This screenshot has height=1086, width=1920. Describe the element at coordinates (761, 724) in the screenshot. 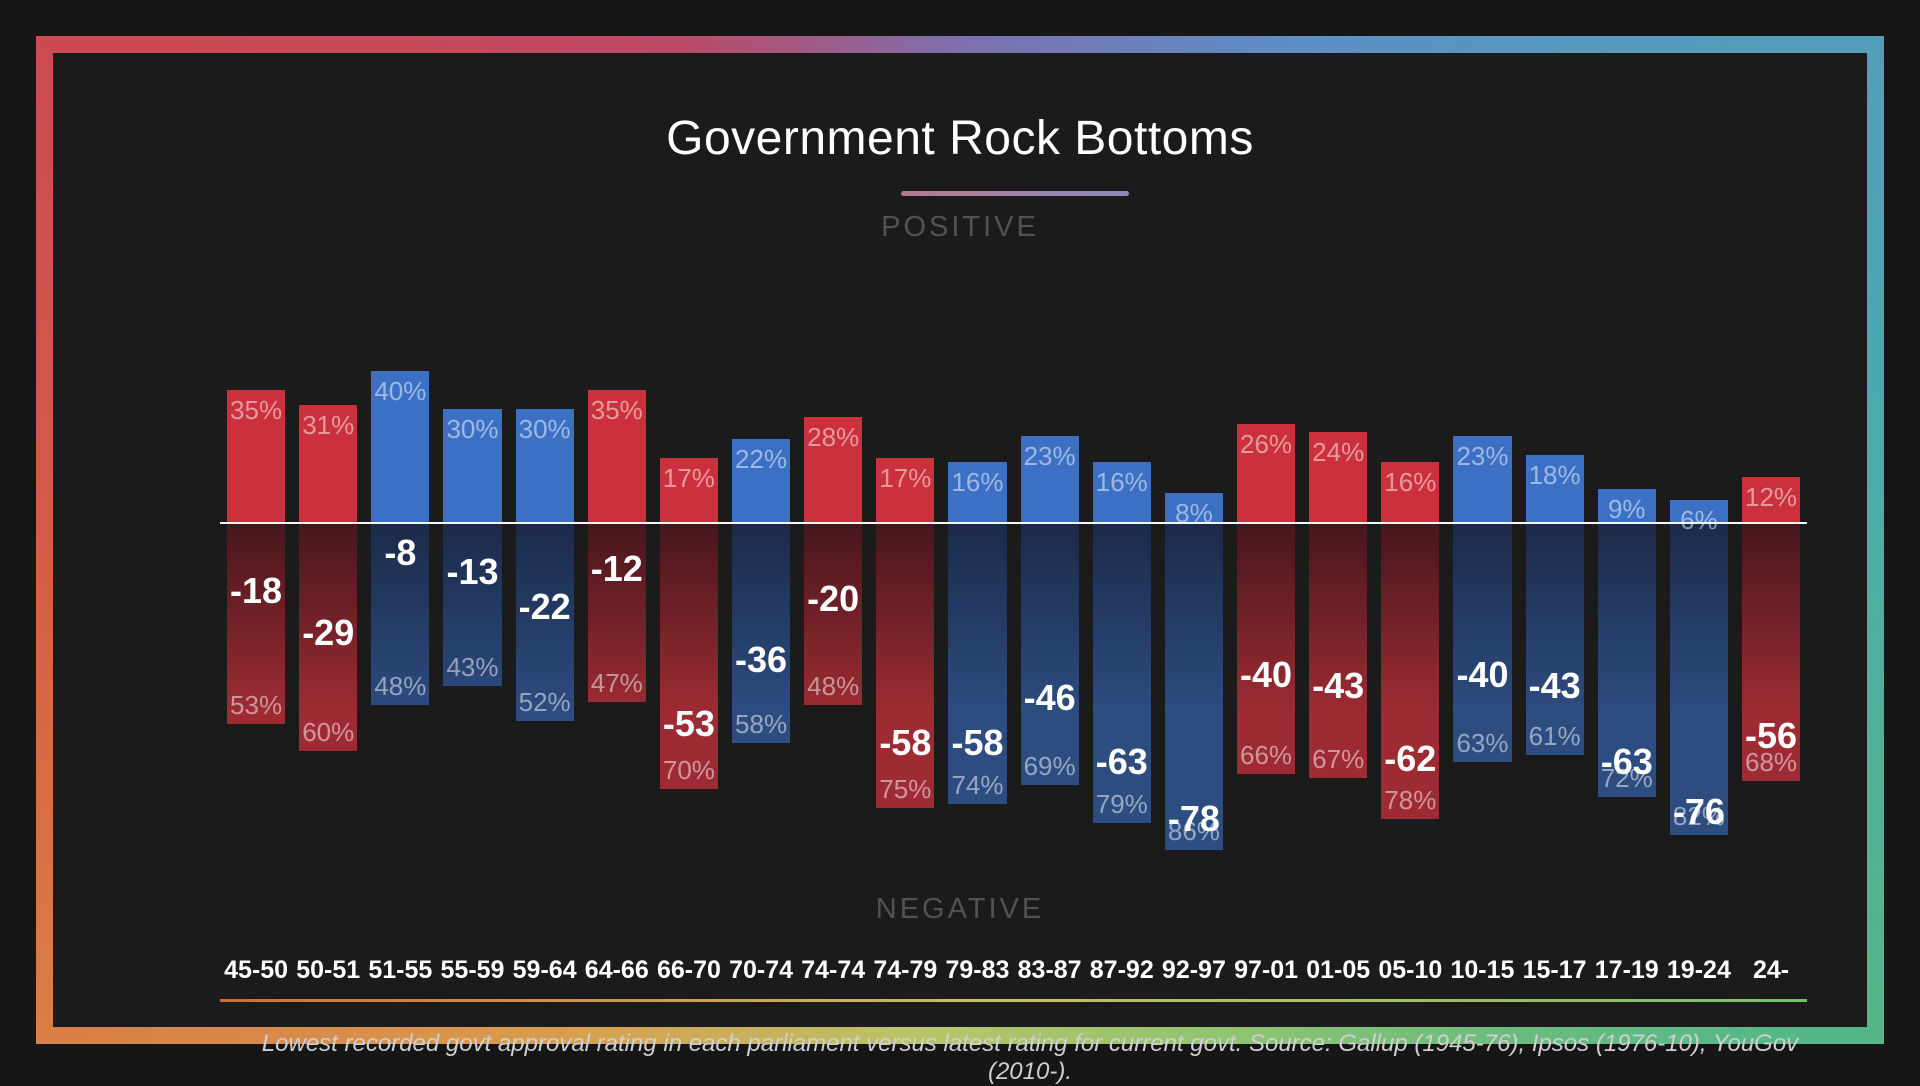

I see `negative-value-label: 58%` at that location.